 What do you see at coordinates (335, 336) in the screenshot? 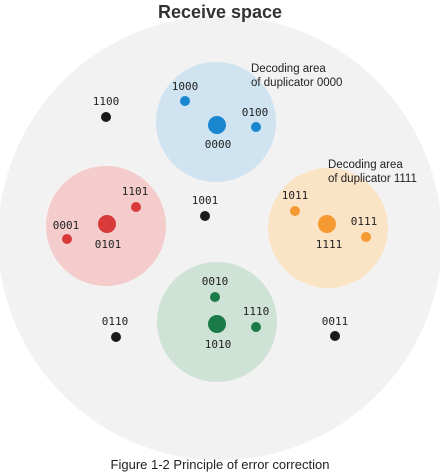
I see `received-point-free-d` at bounding box center [335, 336].